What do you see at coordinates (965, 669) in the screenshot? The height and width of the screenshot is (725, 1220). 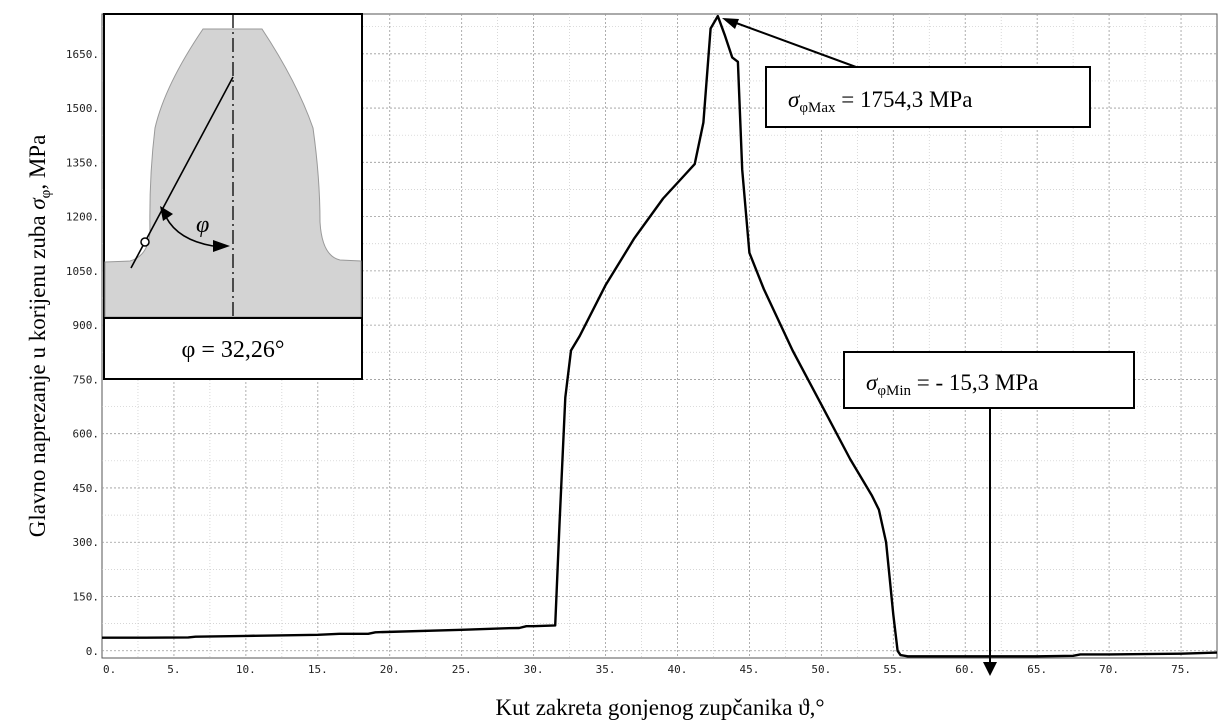 I see `x-tick-label: 60.` at bounding box center [965, 669].